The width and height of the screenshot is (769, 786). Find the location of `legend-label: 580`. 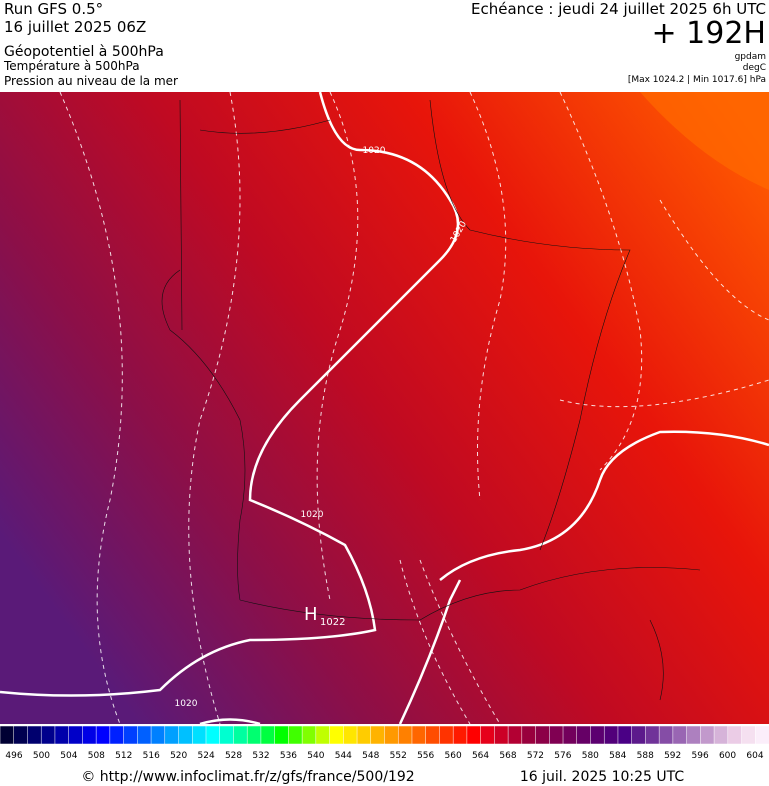

legend-label: 580 is located at coordinates (590, 756).